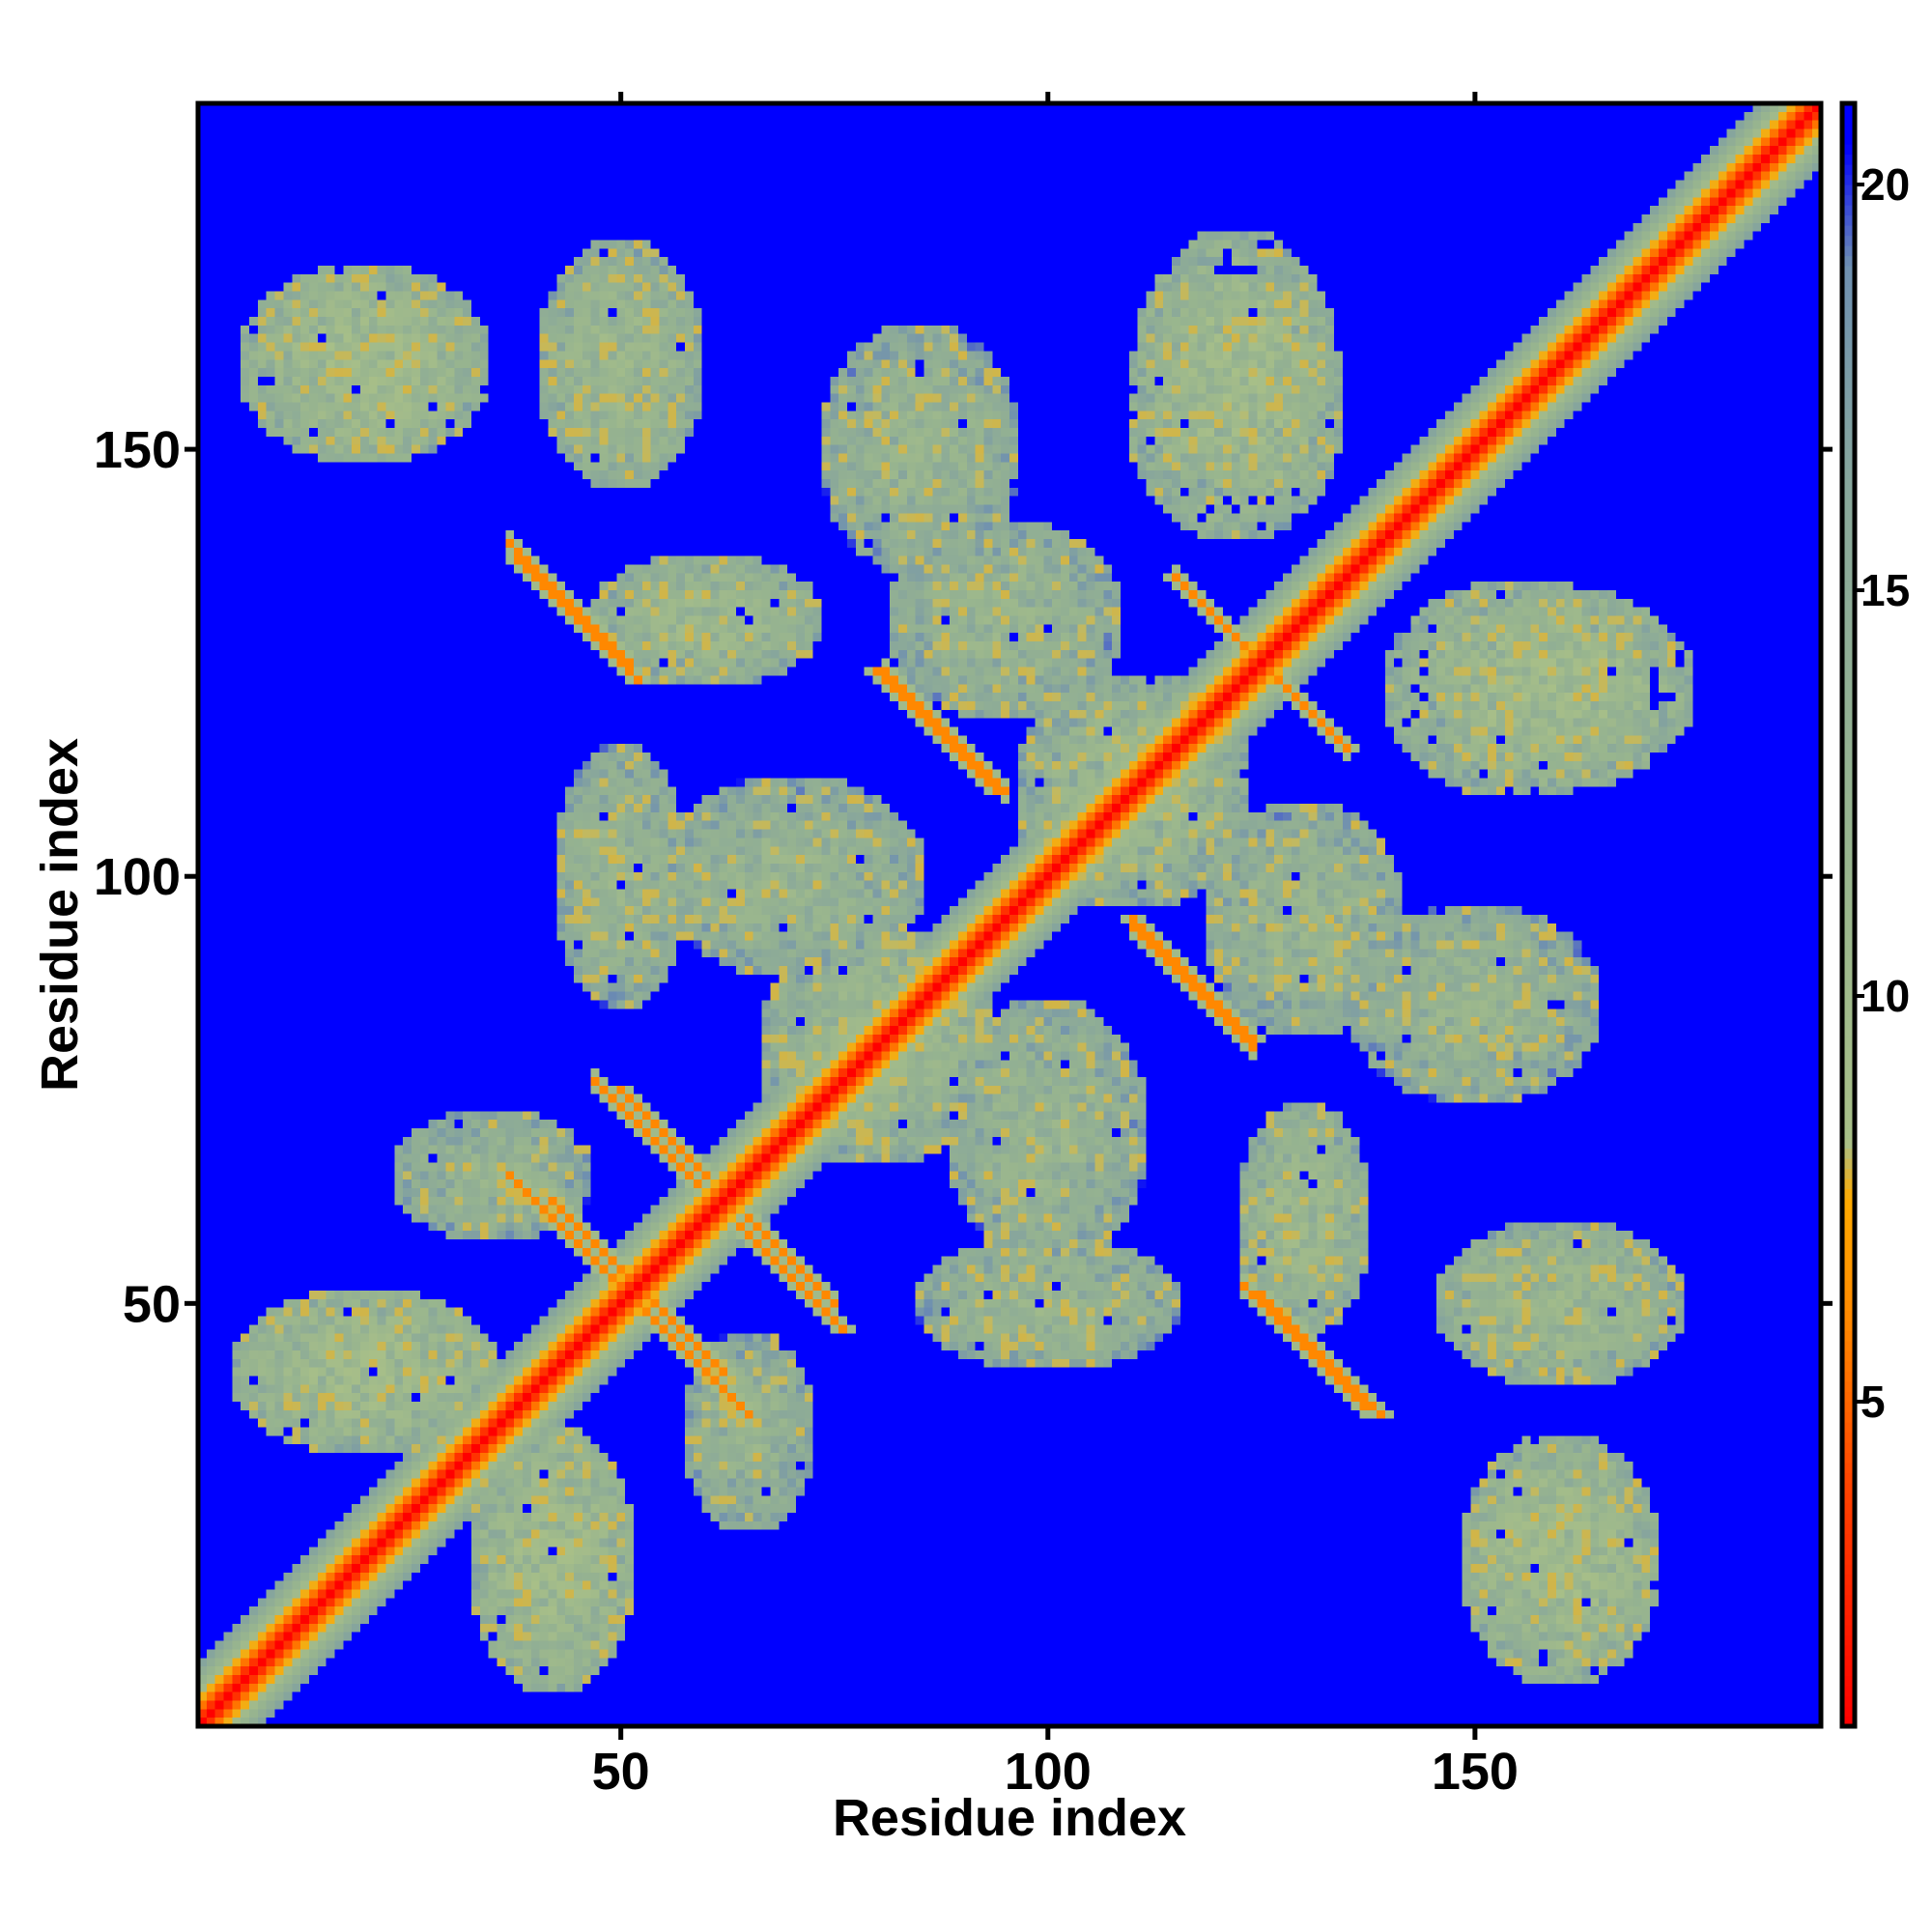  Describe the element at coordinates (1885, 590) in the screenshot. I see `colorbar-tick-label: 15` at that location.